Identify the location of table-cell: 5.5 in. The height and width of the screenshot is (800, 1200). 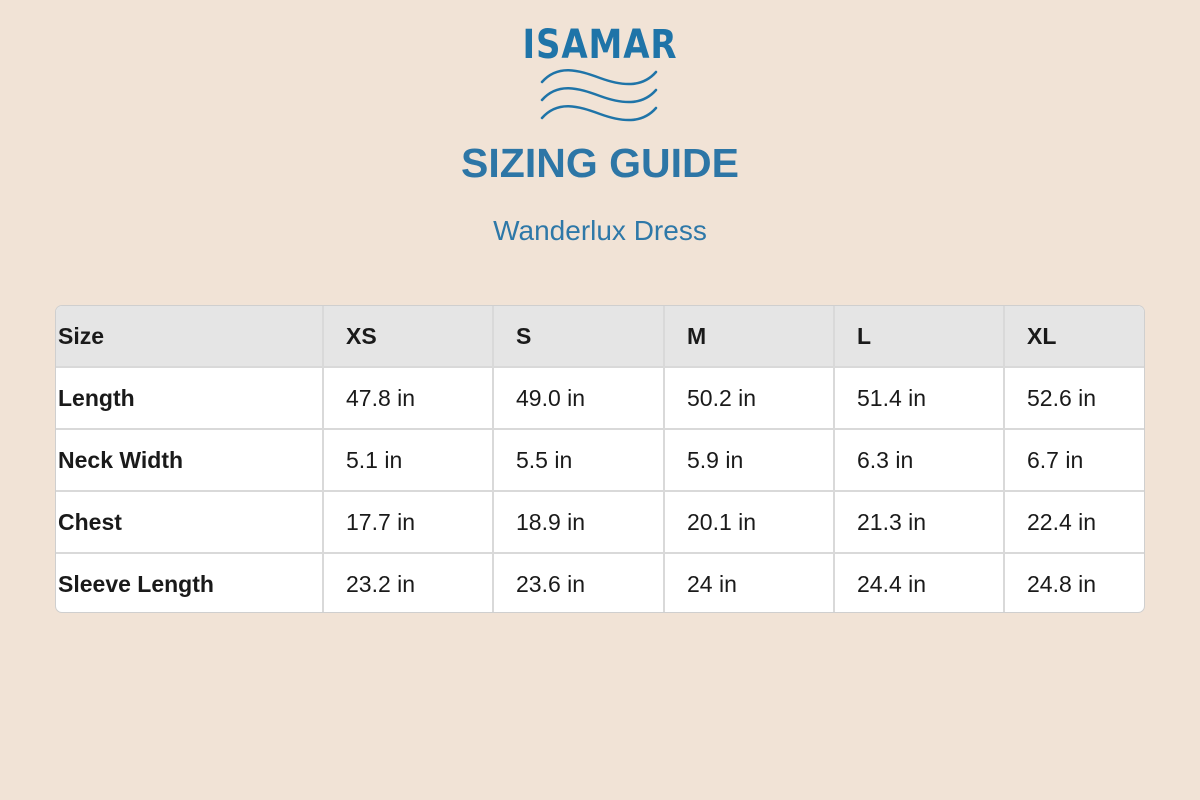
(578, 460).